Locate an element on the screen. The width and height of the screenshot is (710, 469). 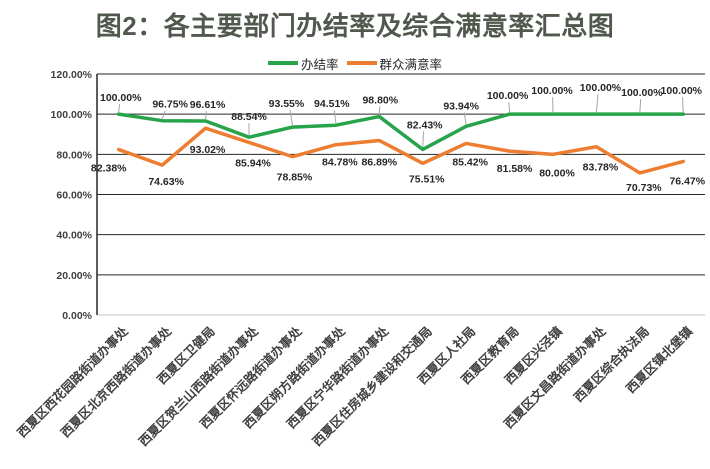
y-axis-tick-label: 0.00% is located at coordinates (77, 316).